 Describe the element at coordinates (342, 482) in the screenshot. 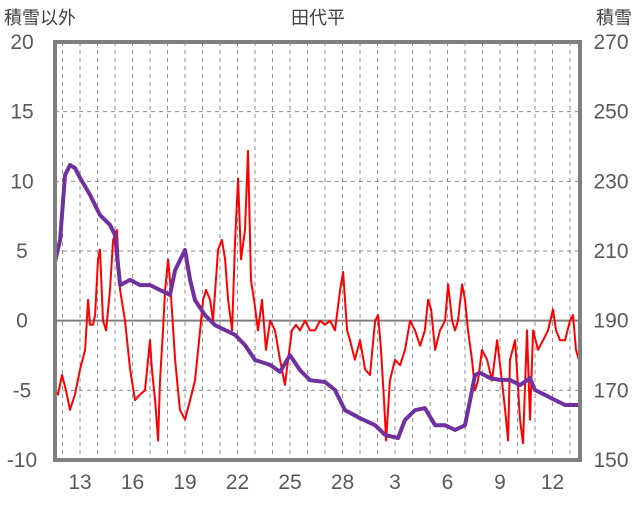

I see `x-tick-label: 28` at that location.